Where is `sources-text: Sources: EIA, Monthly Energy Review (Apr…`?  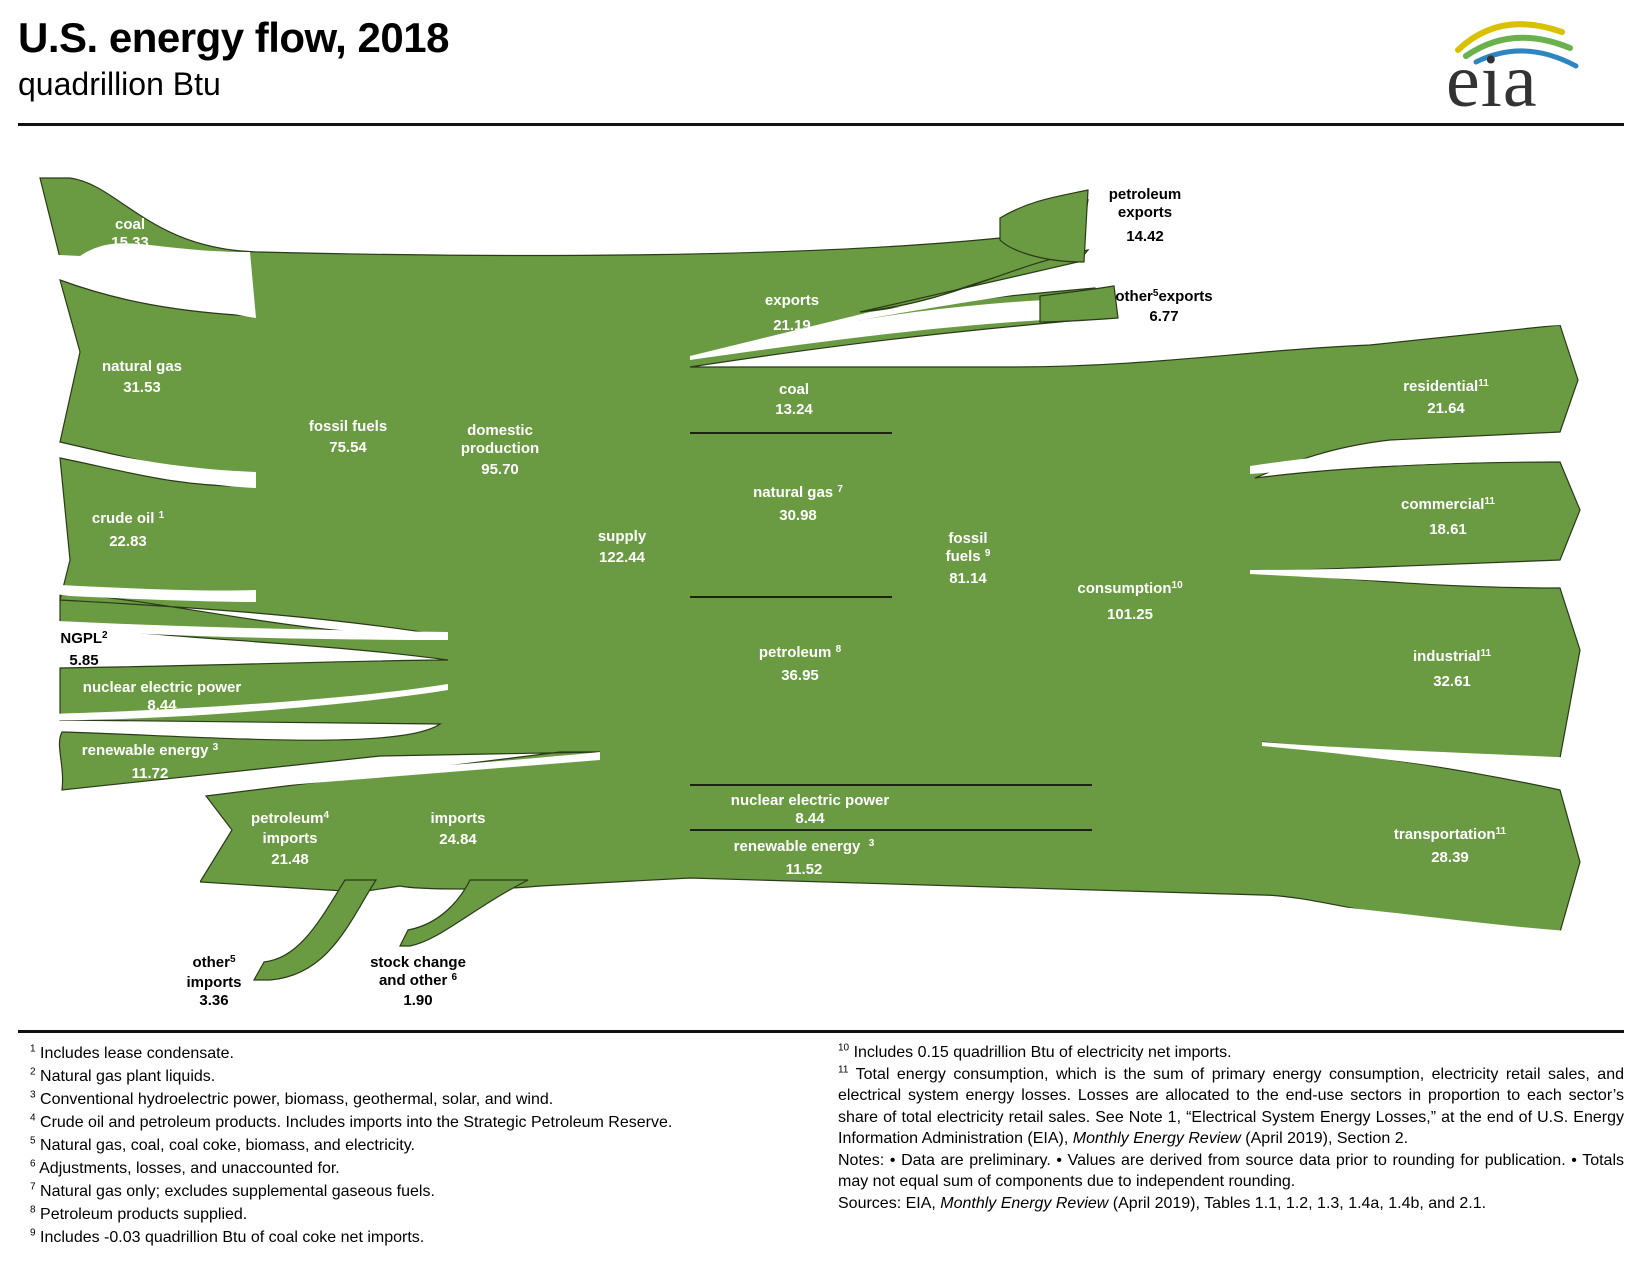 sources-text: Sources: EIA, Monthly Energy Review (Apr… is located at coordinates (1162, 1203).